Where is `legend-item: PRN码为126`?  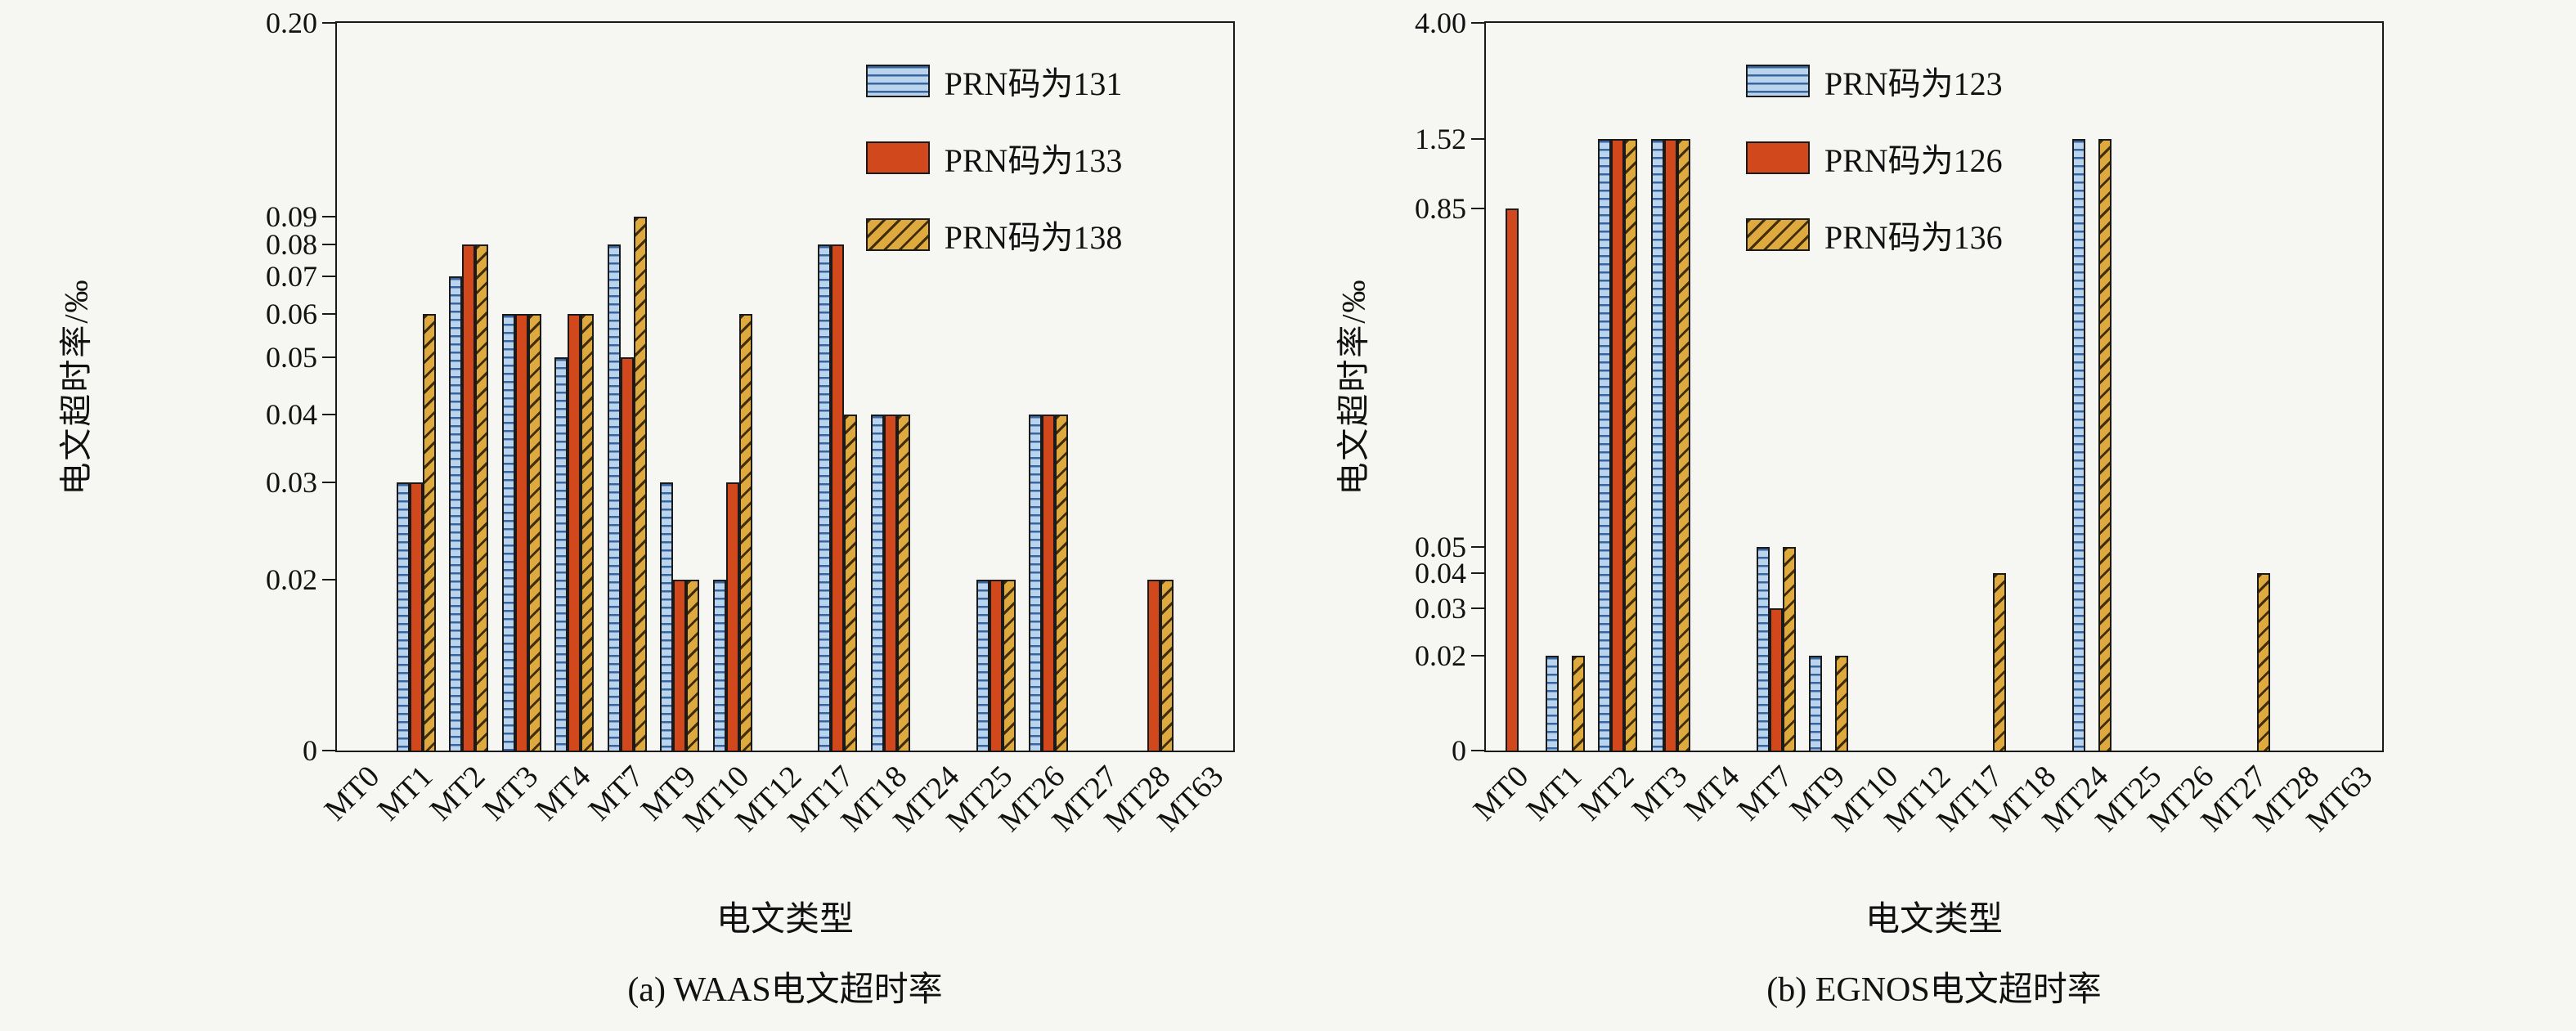 legend-item: PRN码为126 is located at coordinates (1874, 158).